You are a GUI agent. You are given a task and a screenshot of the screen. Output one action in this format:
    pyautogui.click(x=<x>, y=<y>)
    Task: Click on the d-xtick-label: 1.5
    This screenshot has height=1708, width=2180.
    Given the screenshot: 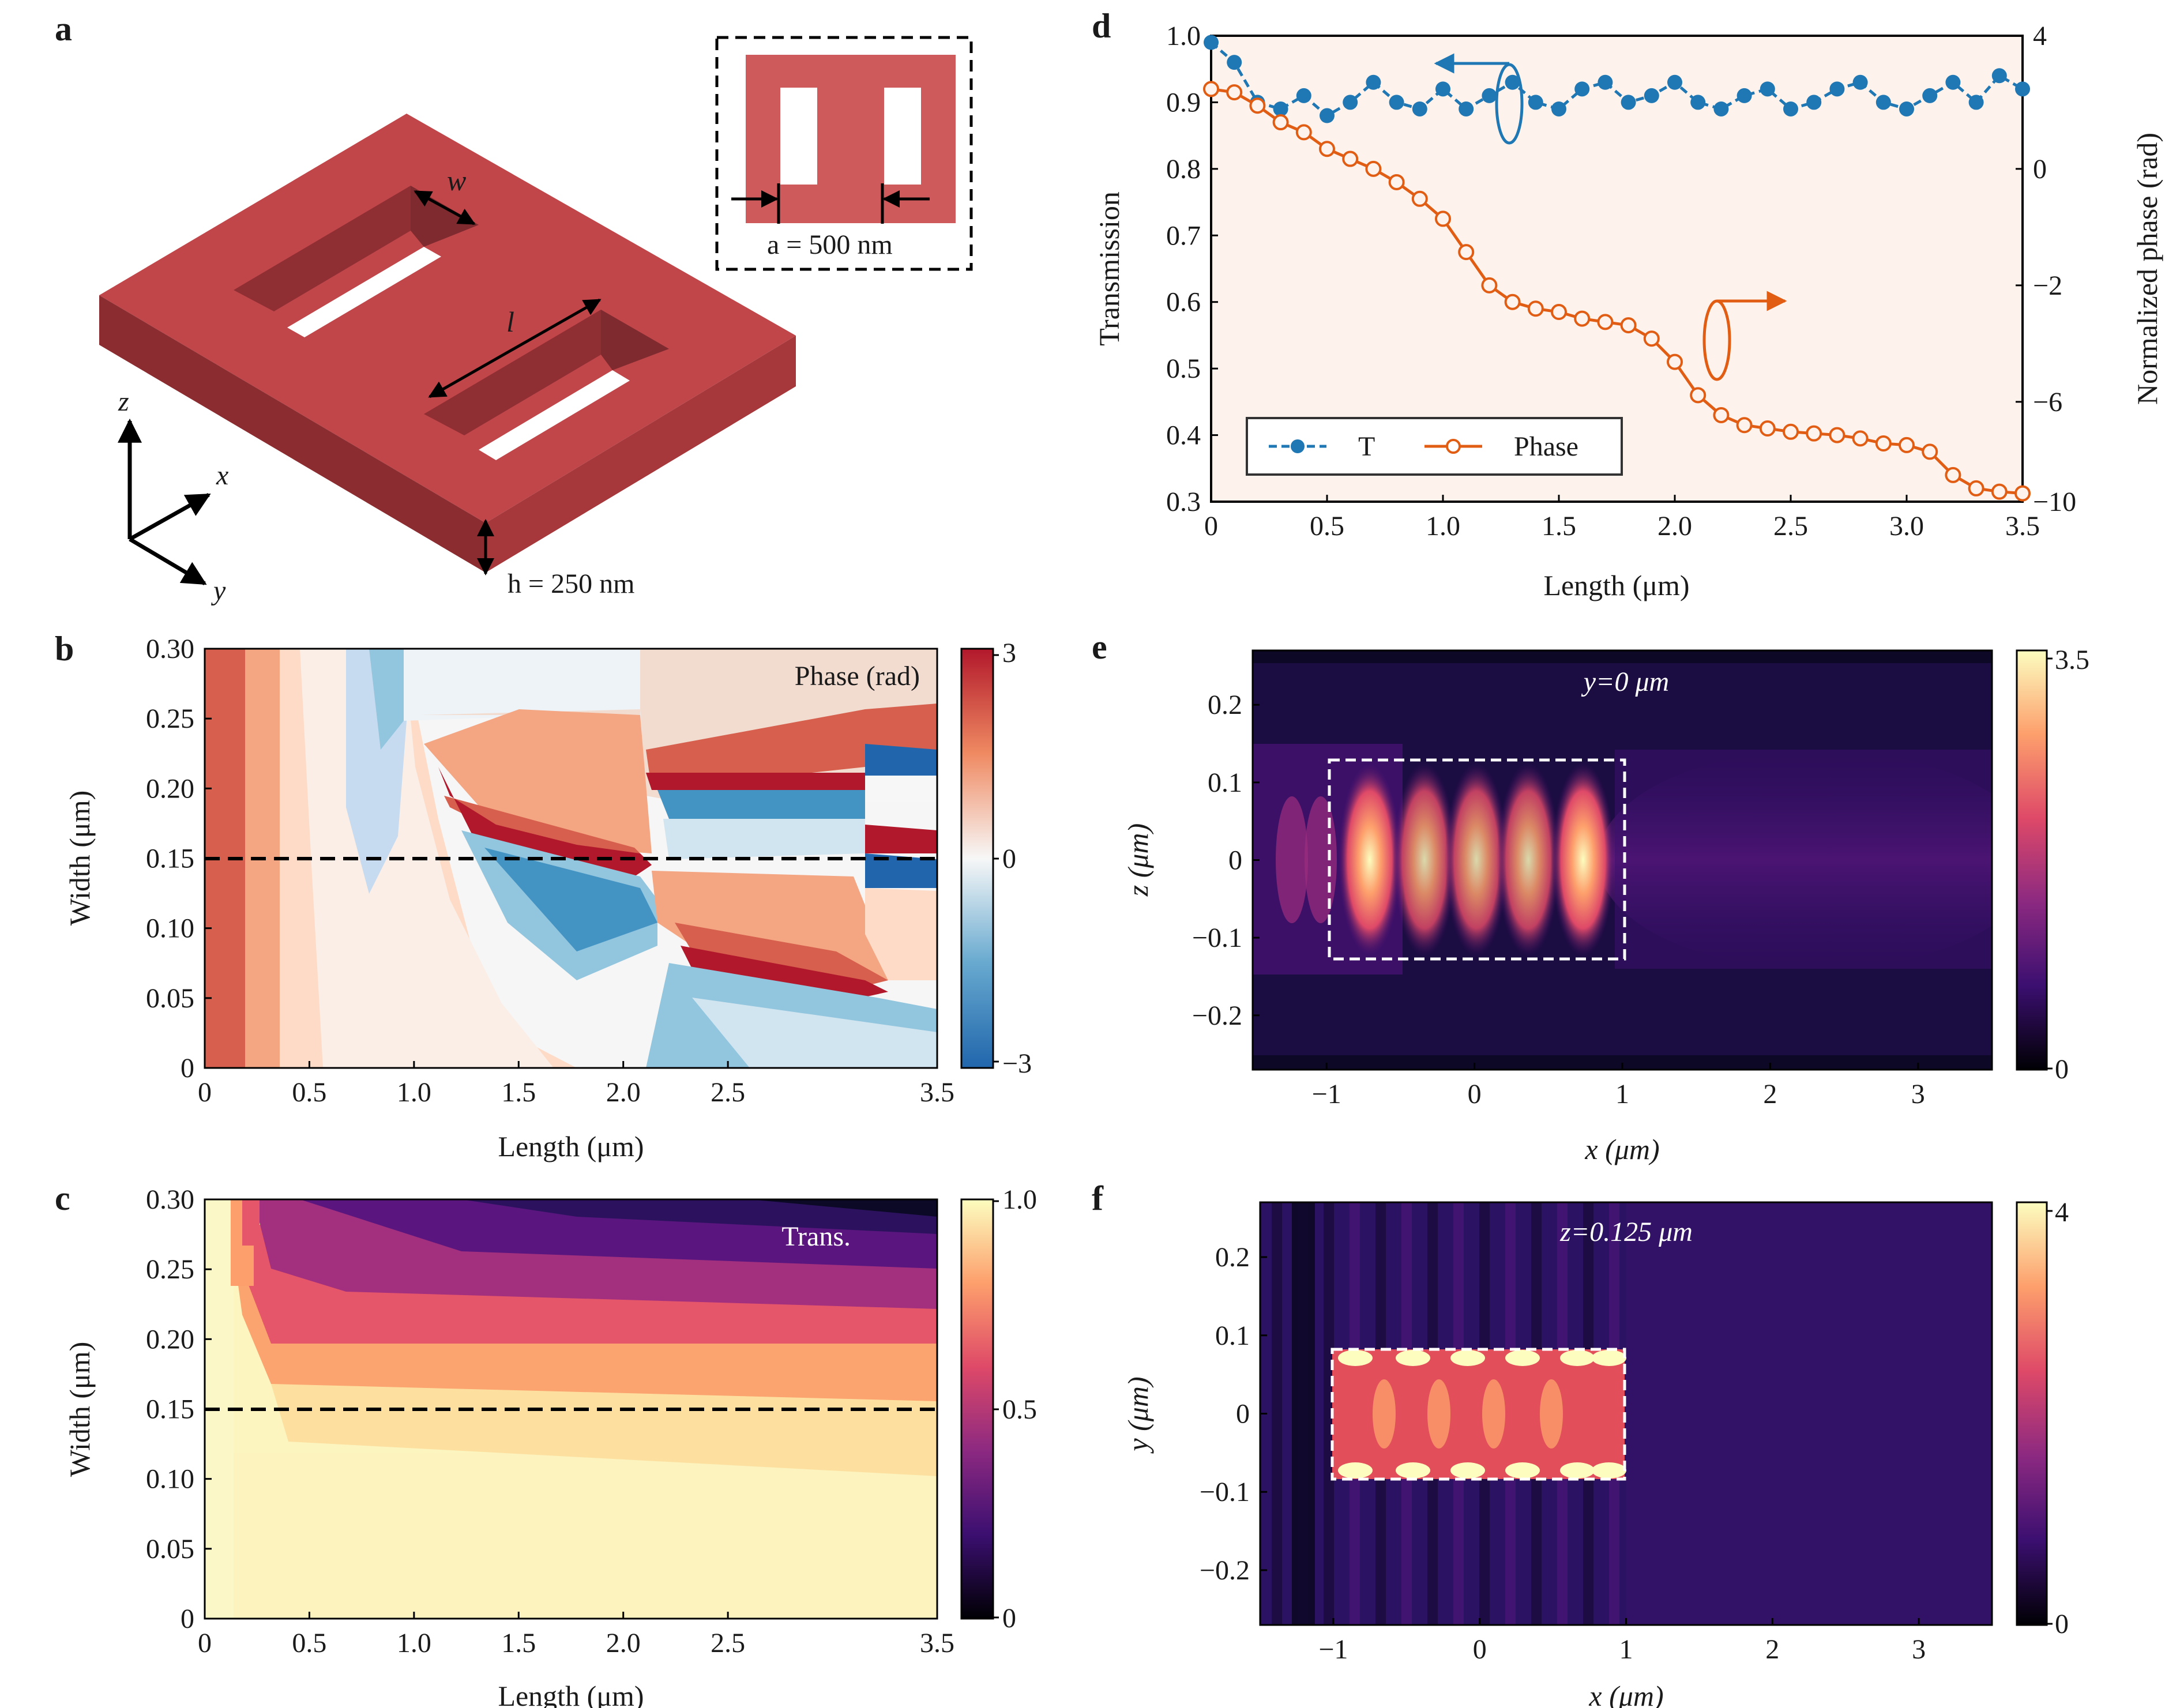 What is the action you would take?
    pyautogui.click(x=1559, y=526)
    